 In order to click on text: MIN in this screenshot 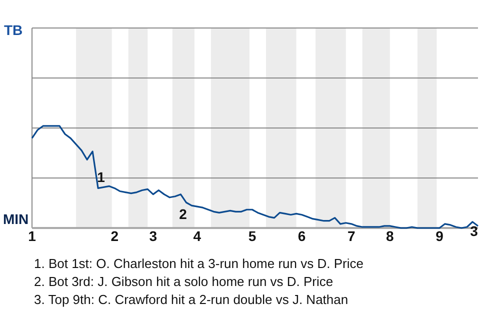, I will do `click(16, 219)`.